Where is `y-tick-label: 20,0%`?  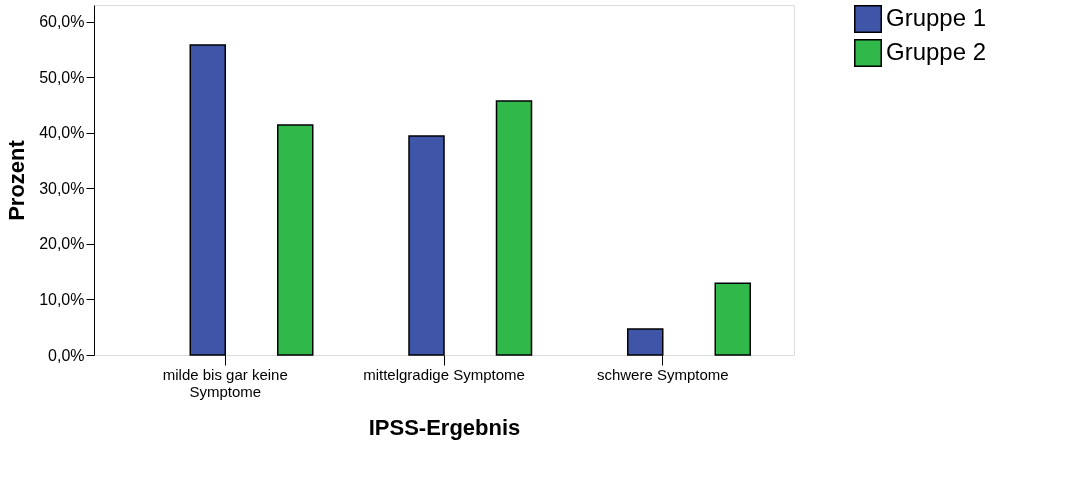 y-tick-label: 20,0% is located at coordinates (62, 244).